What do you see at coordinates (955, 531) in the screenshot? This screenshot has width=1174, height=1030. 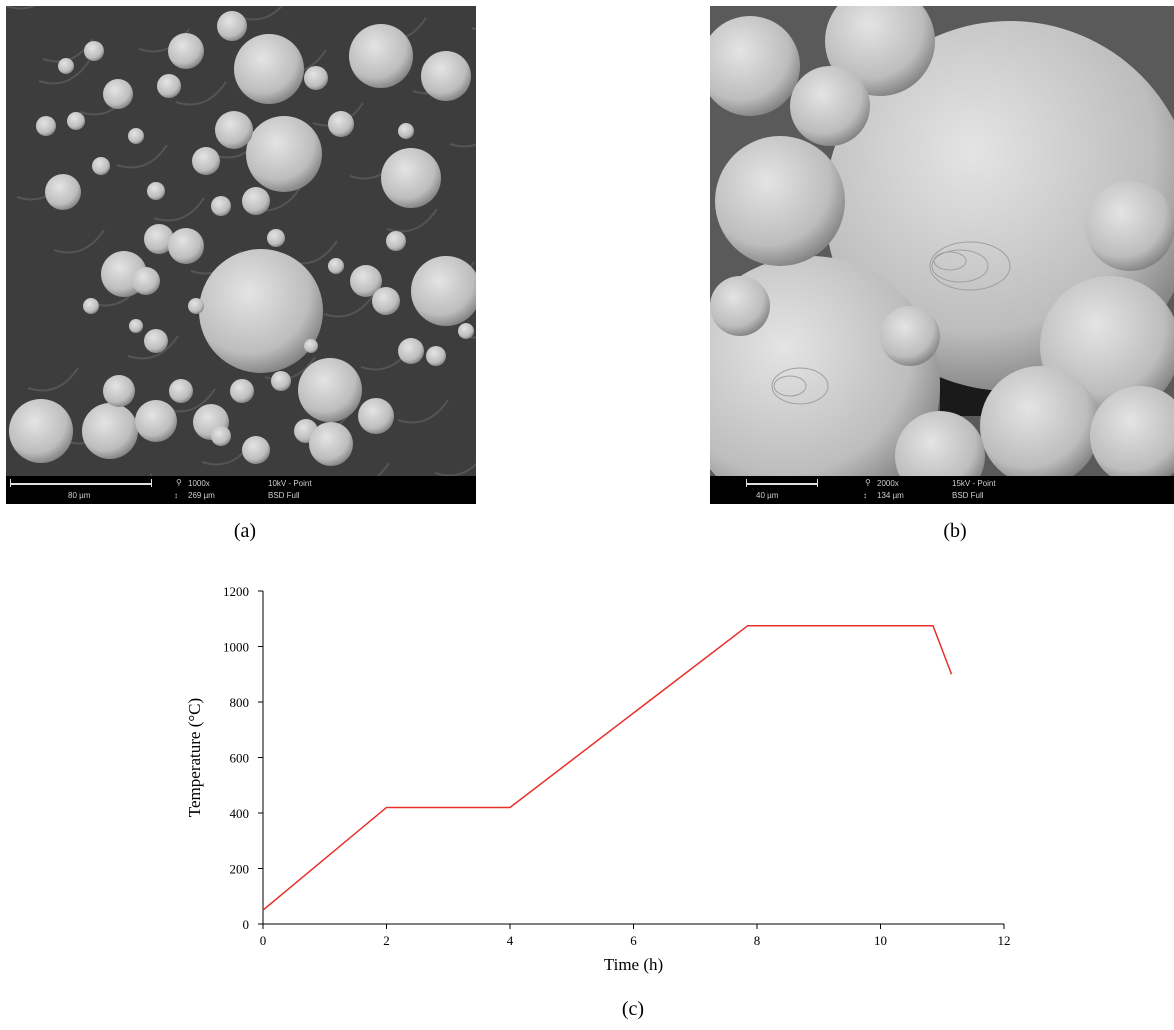 I see `caption-b: (b)` at bounding box center [955, 531].